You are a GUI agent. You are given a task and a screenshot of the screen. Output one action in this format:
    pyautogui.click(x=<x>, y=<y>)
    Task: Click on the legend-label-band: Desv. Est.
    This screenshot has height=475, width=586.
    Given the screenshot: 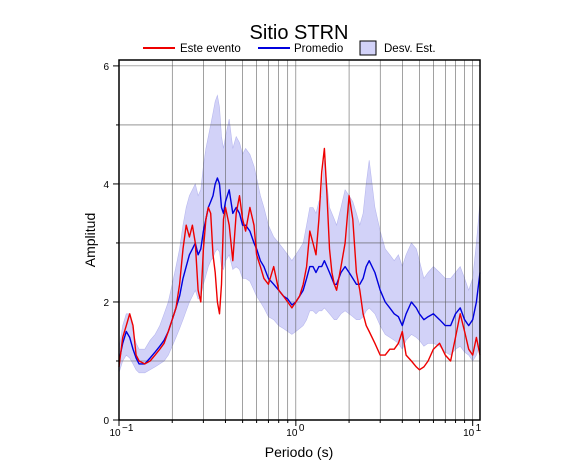 What is the action you would take?
    pyautogui.click(x=410, y=49)
    